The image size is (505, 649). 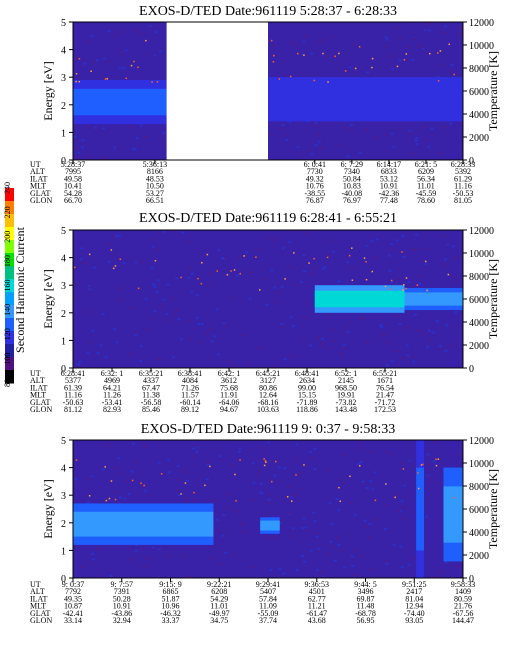 I want to click on ephemeris-value: 11.26, so click(x=112, y=395).